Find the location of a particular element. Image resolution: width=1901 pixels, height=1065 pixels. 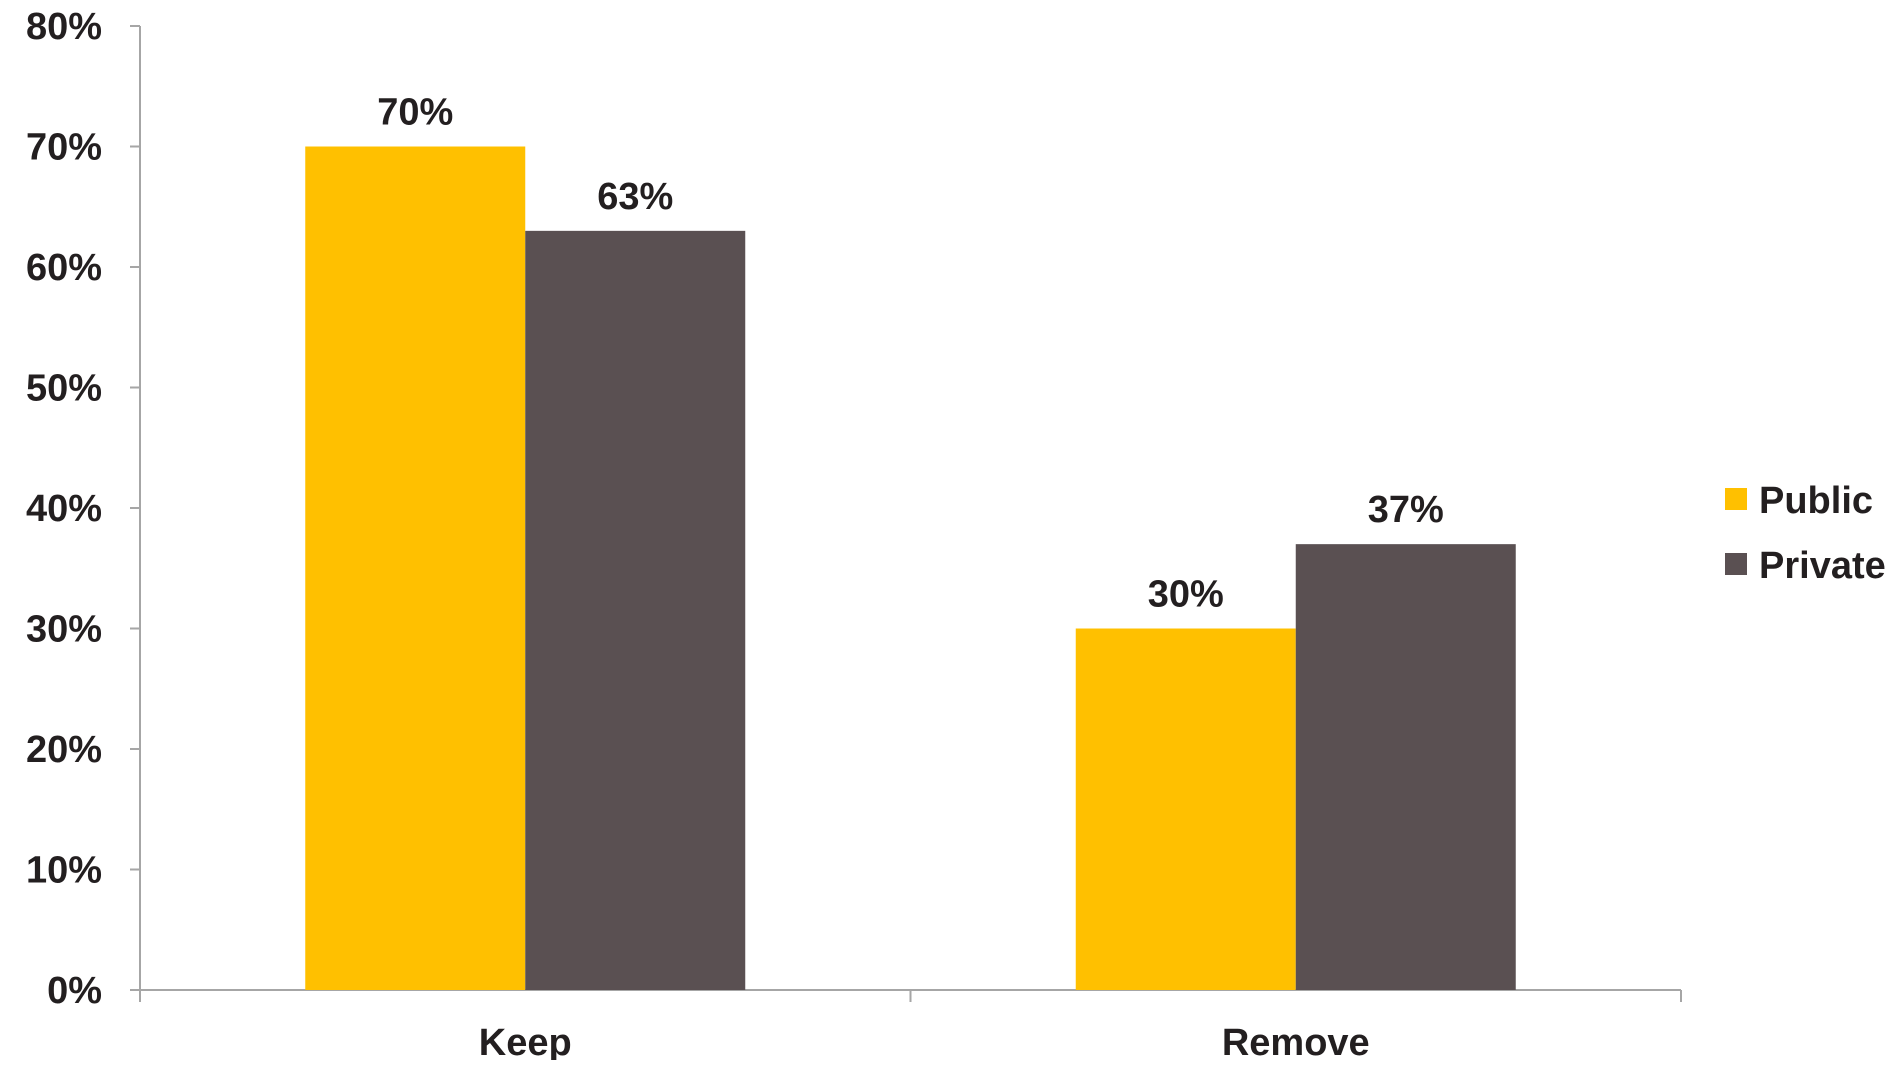

y-tick-label: 30% is located at coordinates (64, 630).